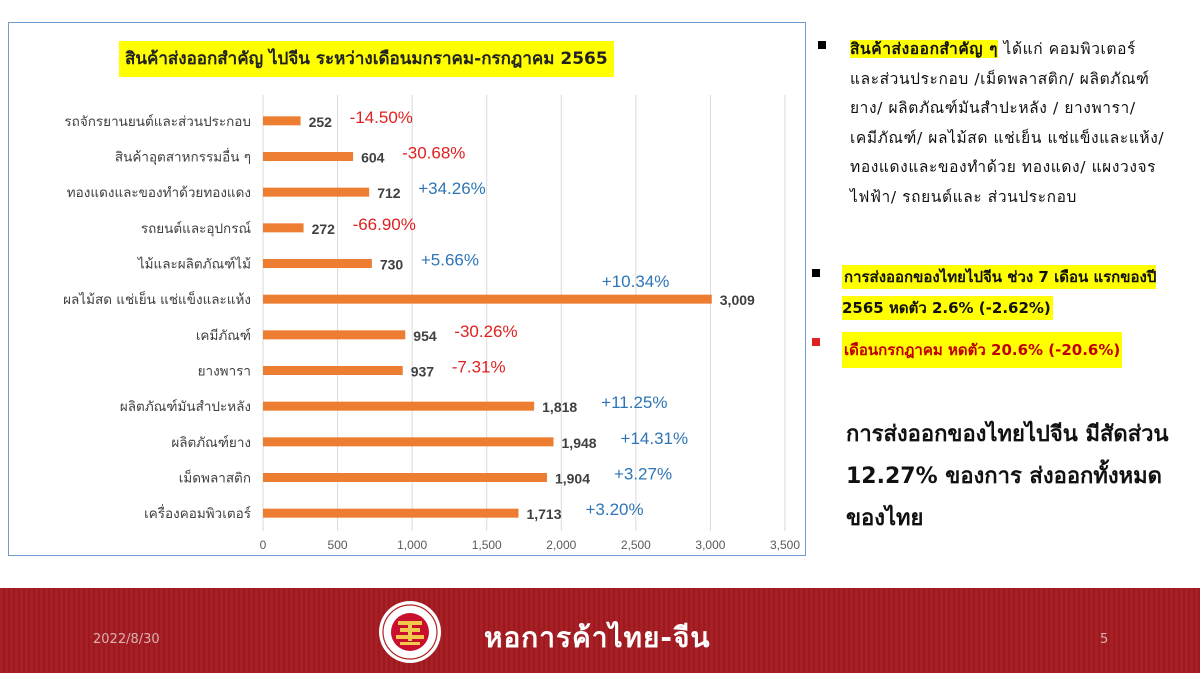 This screenshot has height=673, width=1200. Describe the element at coordinates (710, 545) in the screenshot. I see `x-tick-label: 3,000` at that location.